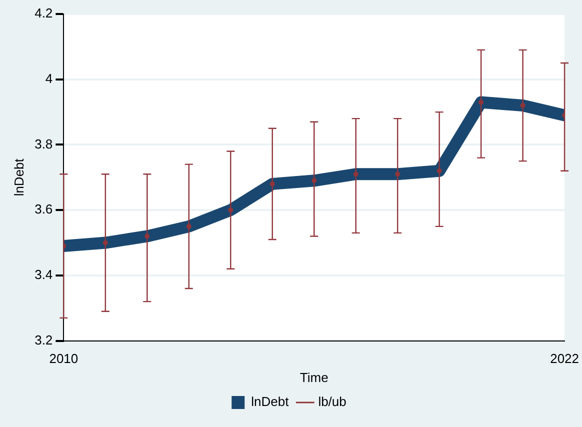  I want to click on y-axis-title: lnDebt, so click(18, 177).